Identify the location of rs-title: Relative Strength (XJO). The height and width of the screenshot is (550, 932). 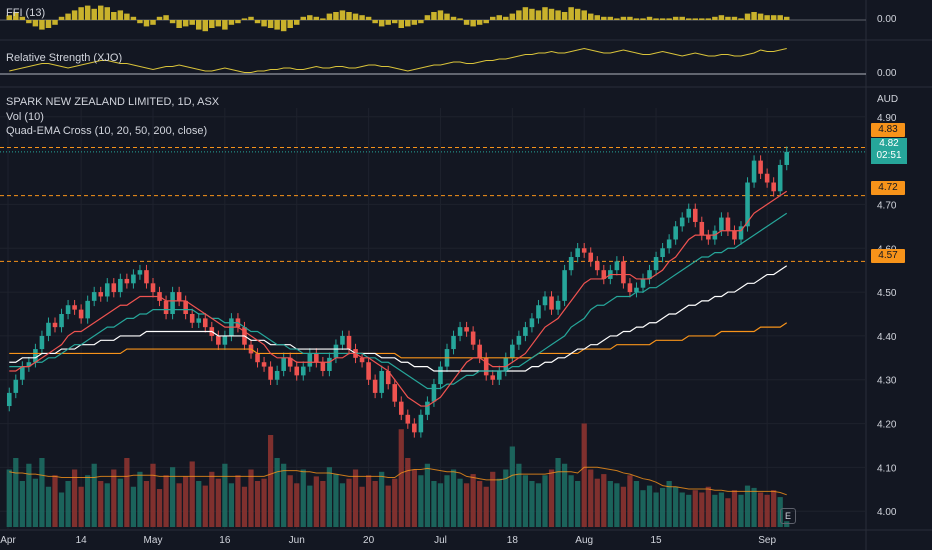
(64, 58).